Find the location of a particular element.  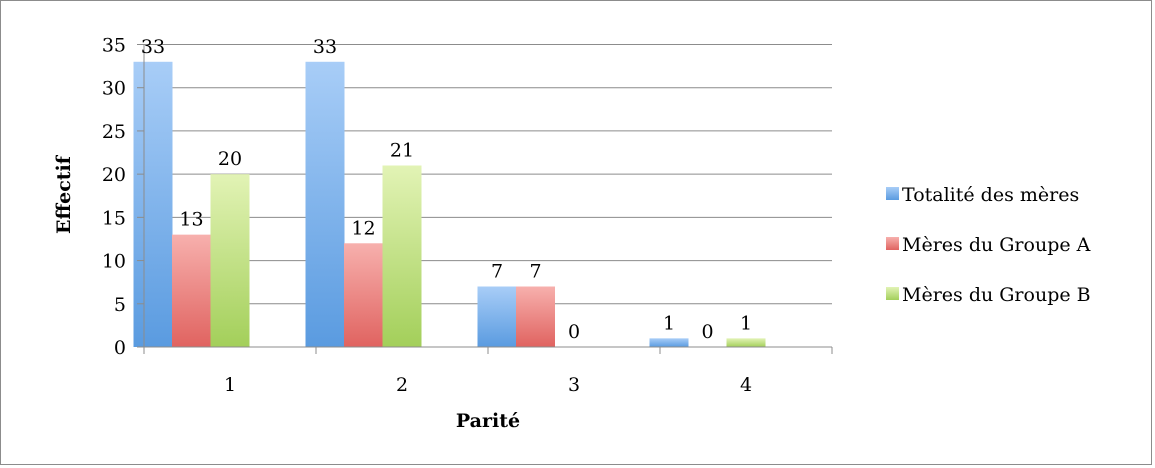

x-tick-label: 1 is located at coordinates (230, 385).